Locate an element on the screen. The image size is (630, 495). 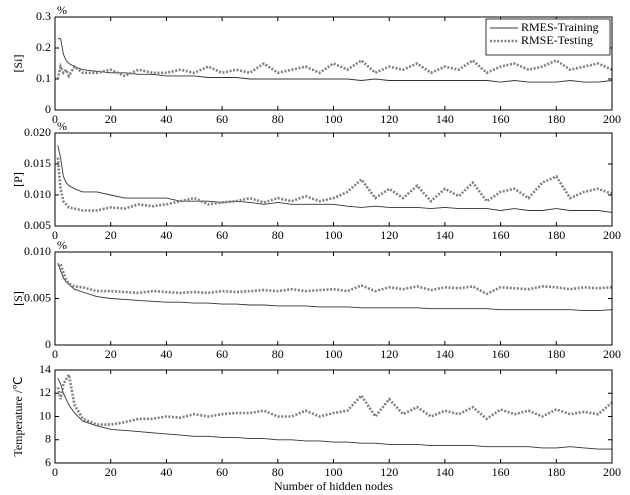
y-axis-label: [S] is located at coordinates (18, 298).